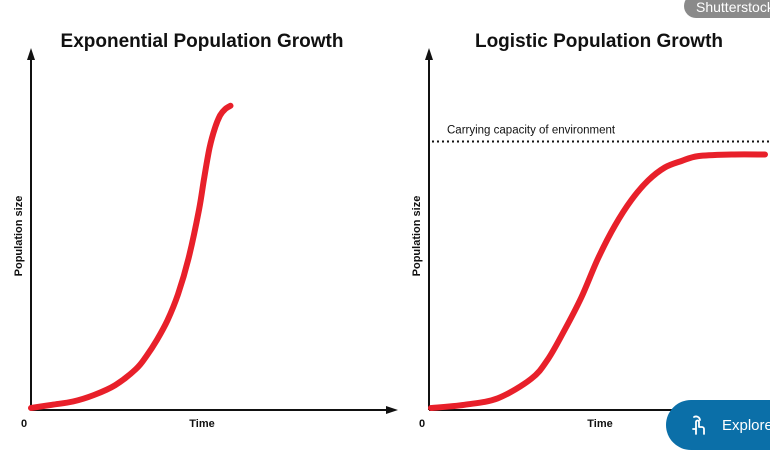 This screenshot has height=450, width=770. I want to click on carrying-capacity-label: Carrying capacity of environment, so click(531, 131).